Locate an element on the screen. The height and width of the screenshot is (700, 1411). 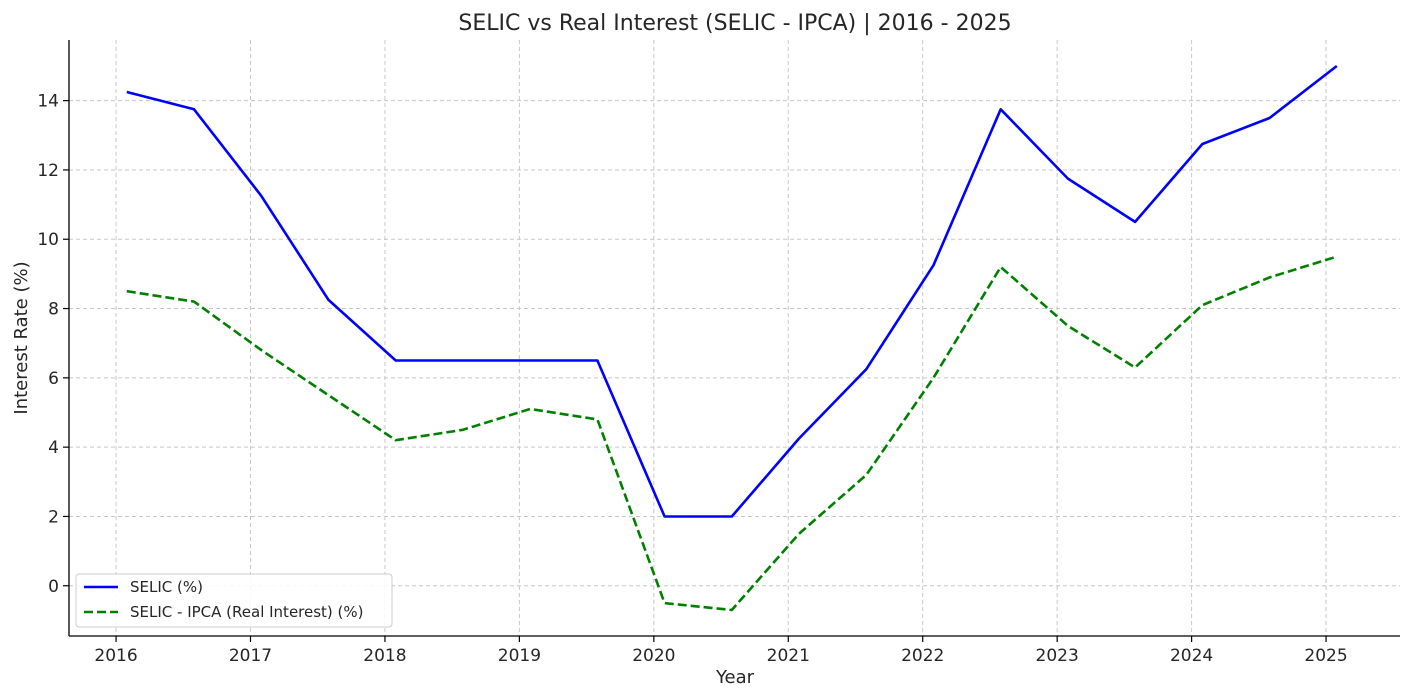
x-tick-label: 2021 is located at coordinates (788, 656).